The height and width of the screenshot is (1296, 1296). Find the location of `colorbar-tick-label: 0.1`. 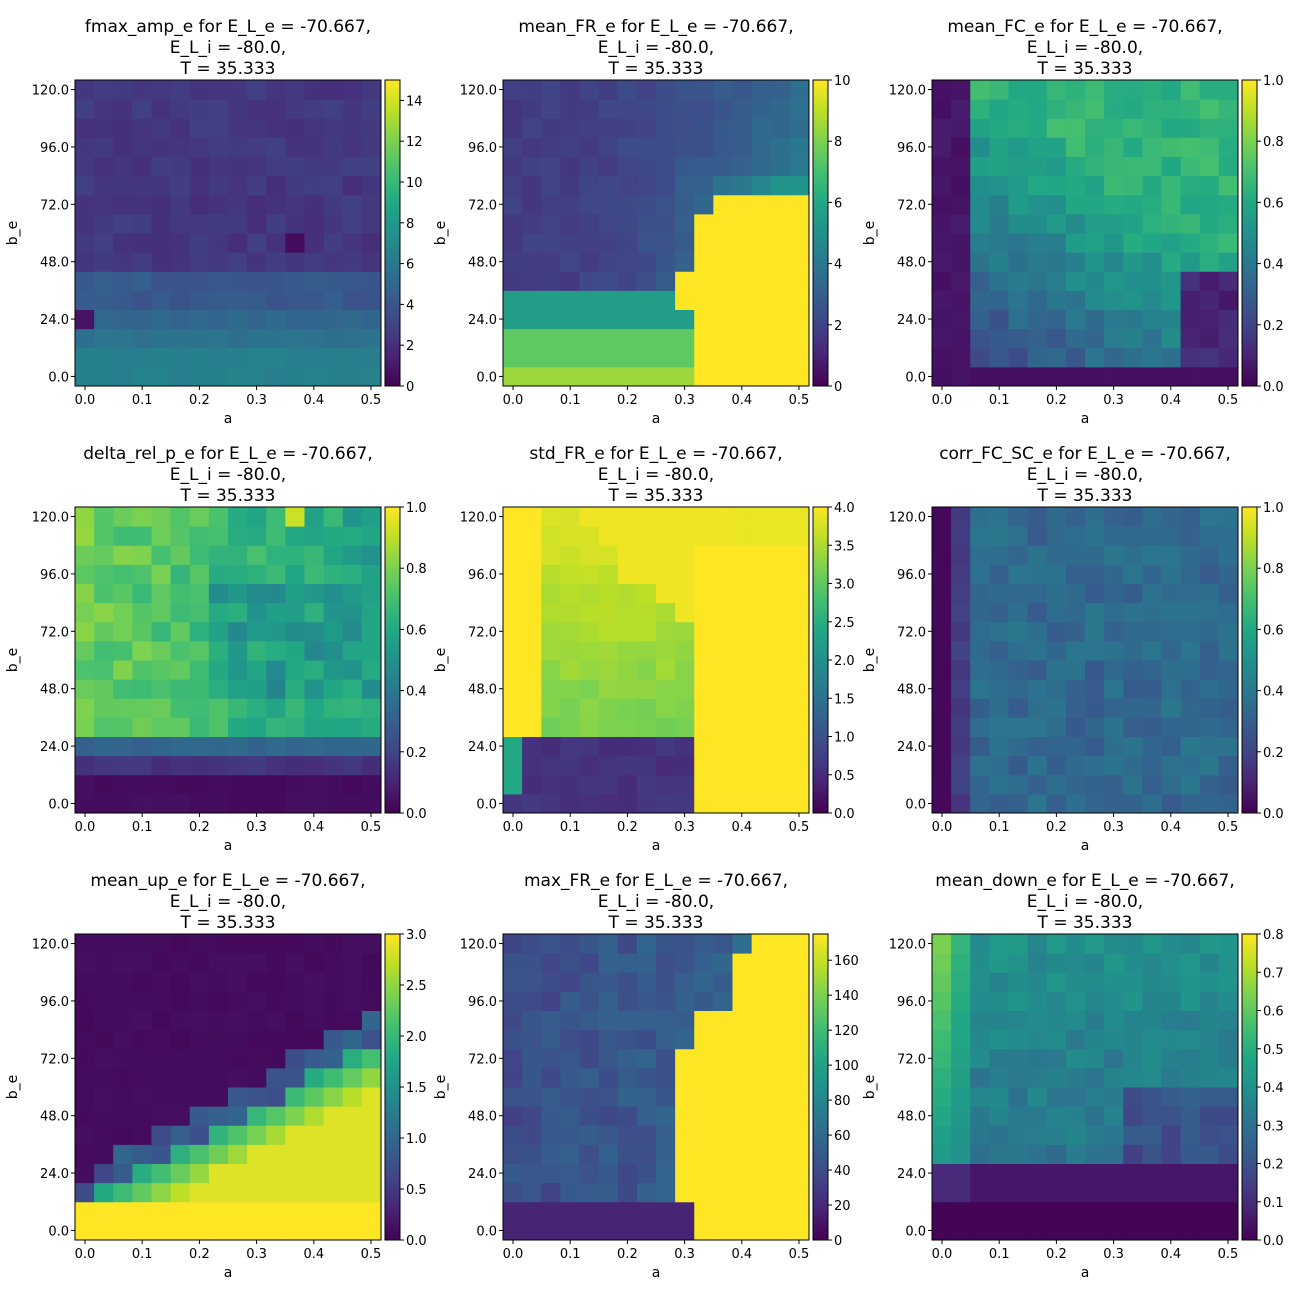

colorbar-tick-label: 0.1 is located at coordinates (1273, 1203).